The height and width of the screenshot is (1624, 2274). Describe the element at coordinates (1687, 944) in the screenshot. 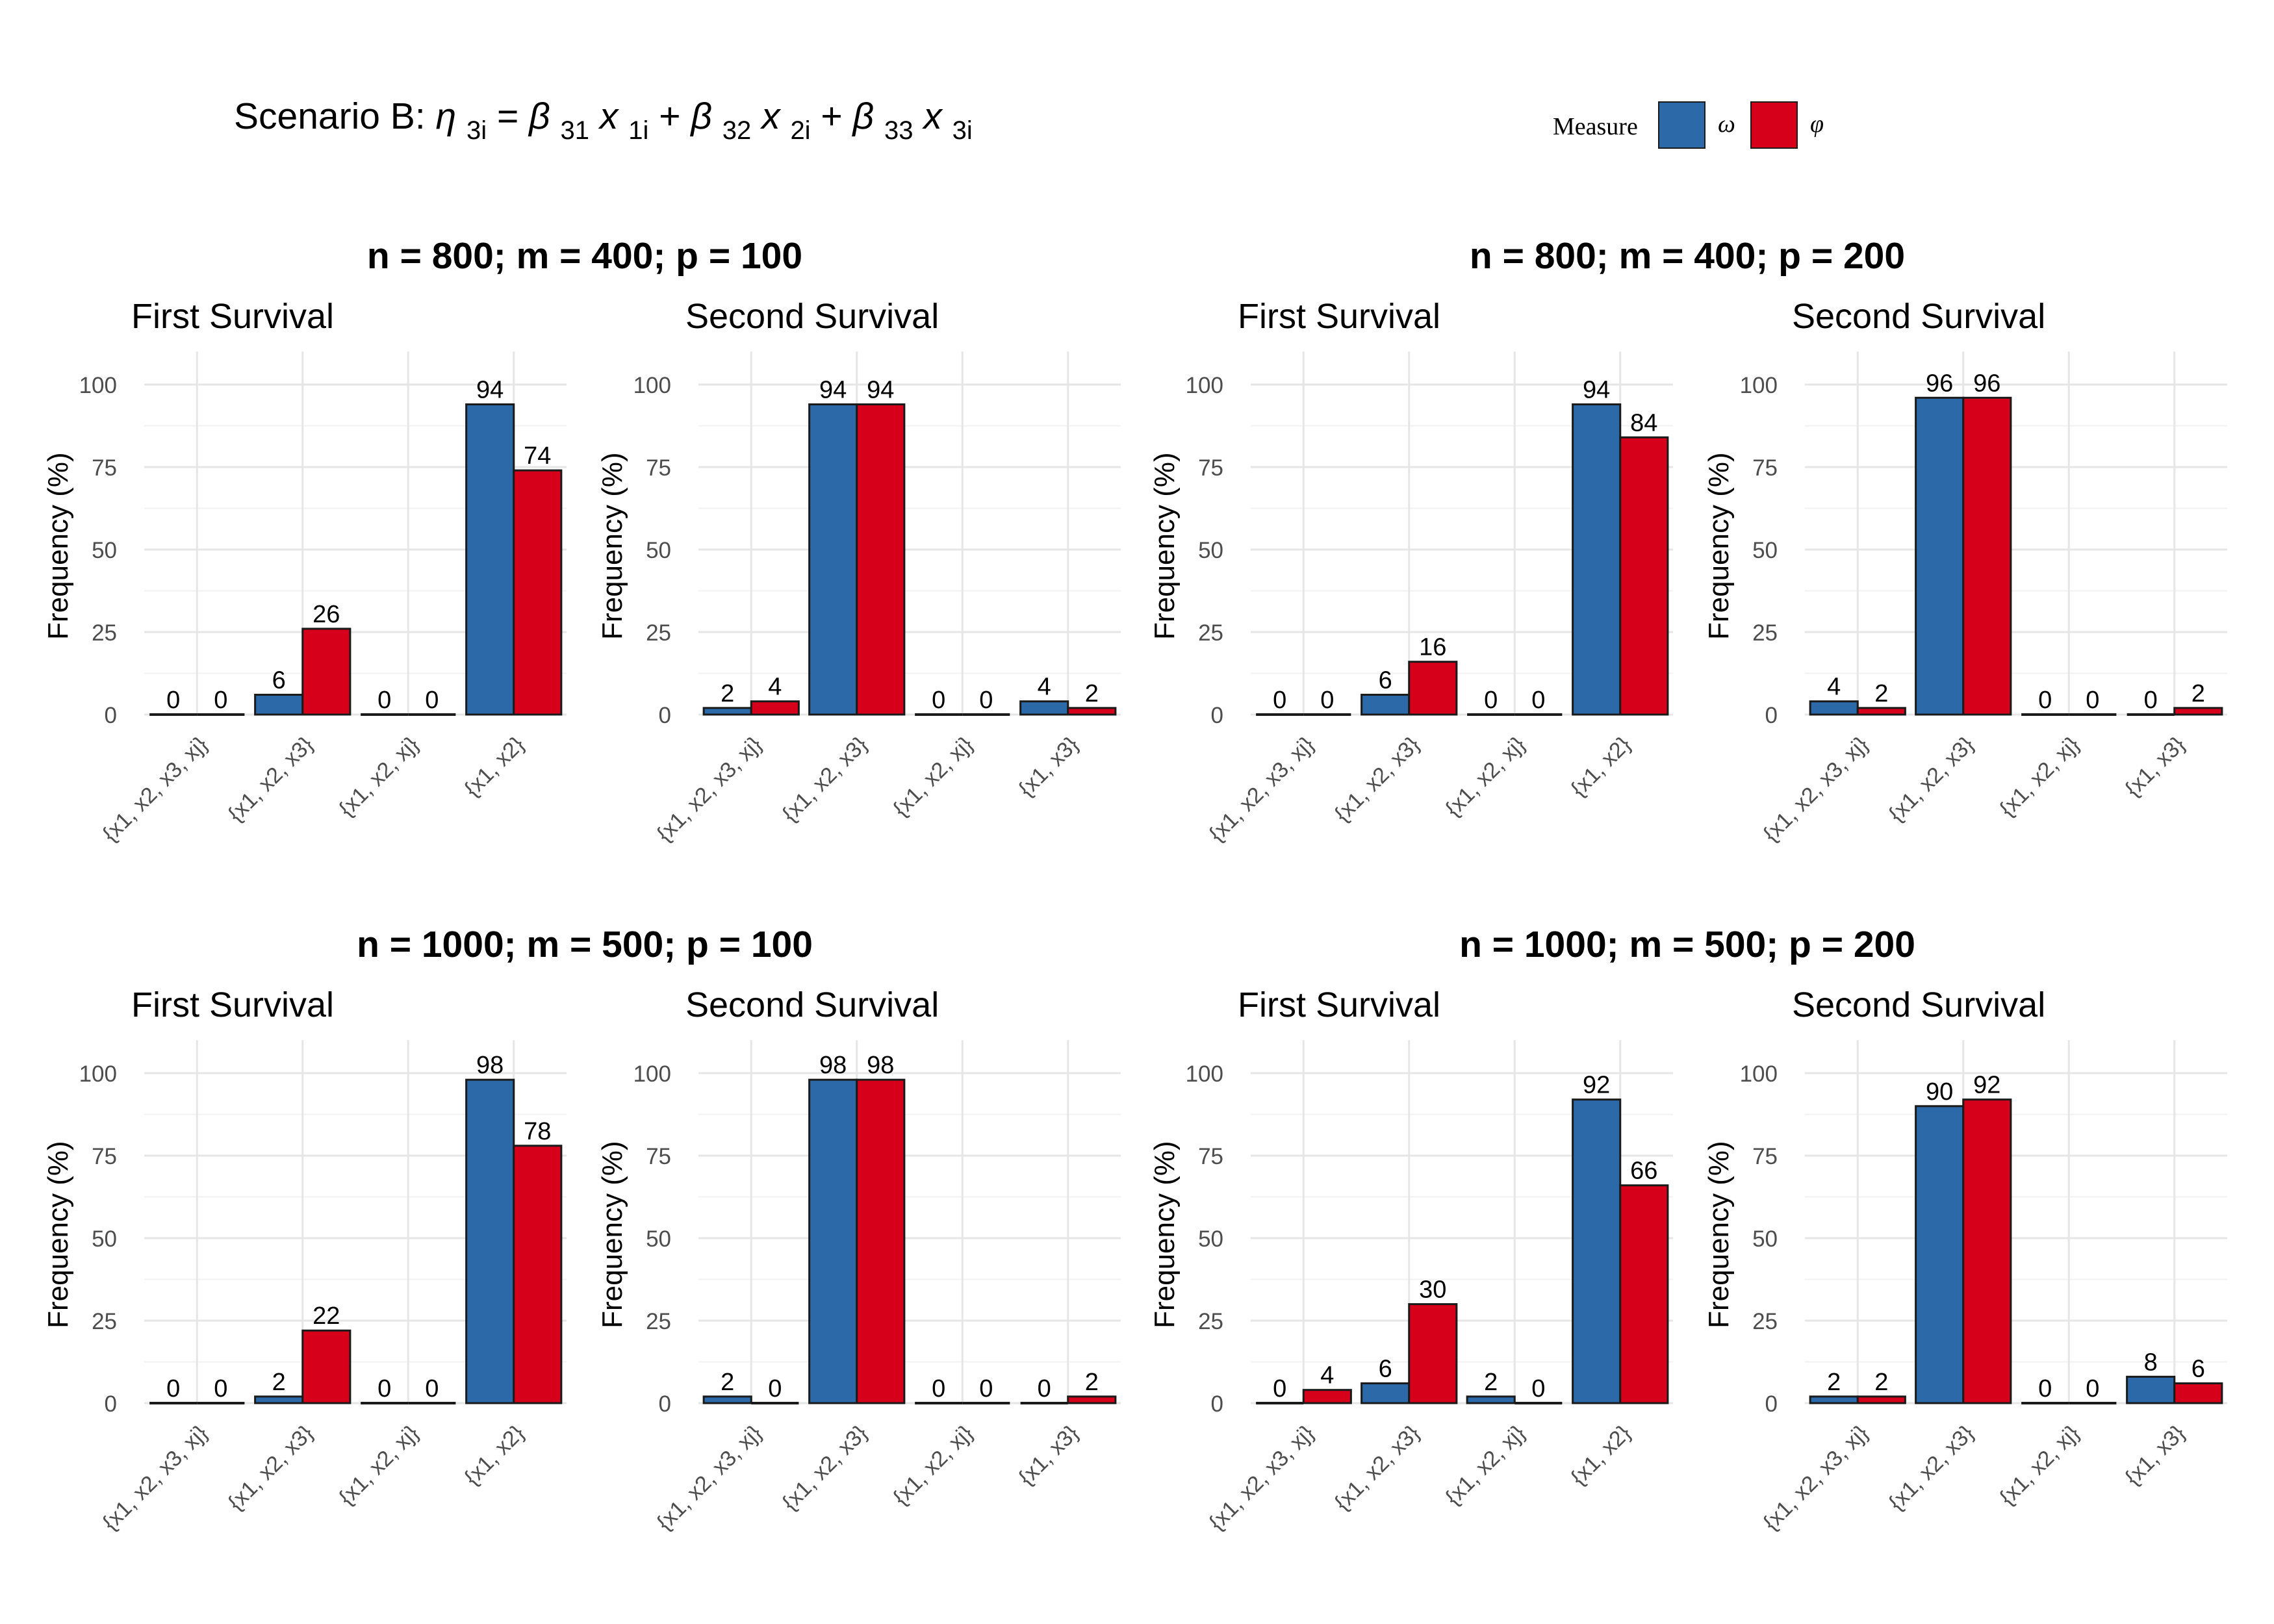

I see `group-title-4: n = 1000; m = 500; p = 200` at that location.